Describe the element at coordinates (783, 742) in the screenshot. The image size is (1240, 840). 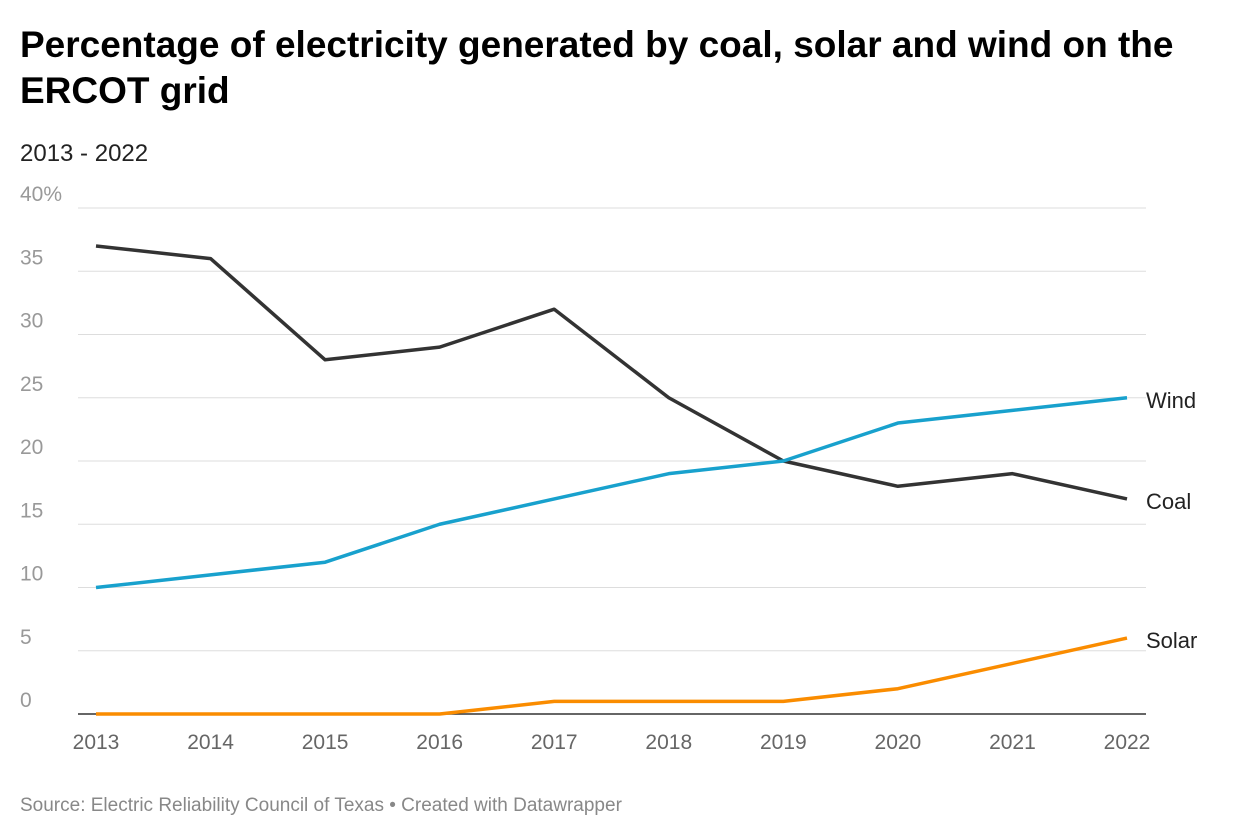
I see `x-tick-label: 2019` at that location.